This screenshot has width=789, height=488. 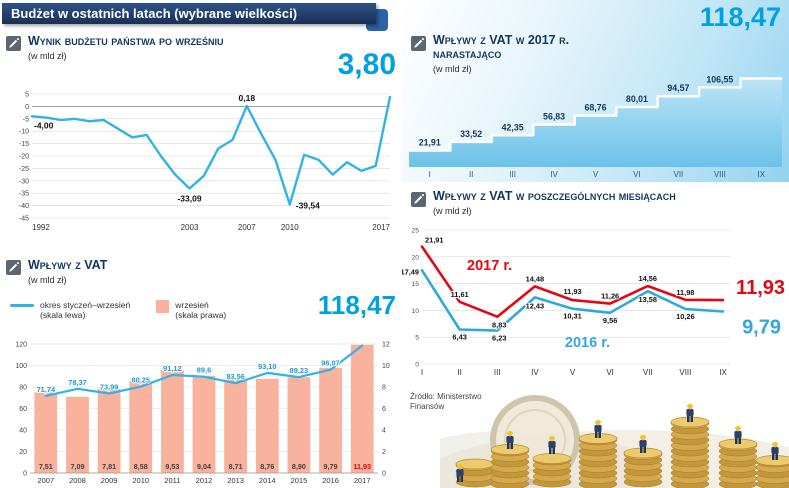 I want to click on svg-text: 6, so click(x=384, y=409).